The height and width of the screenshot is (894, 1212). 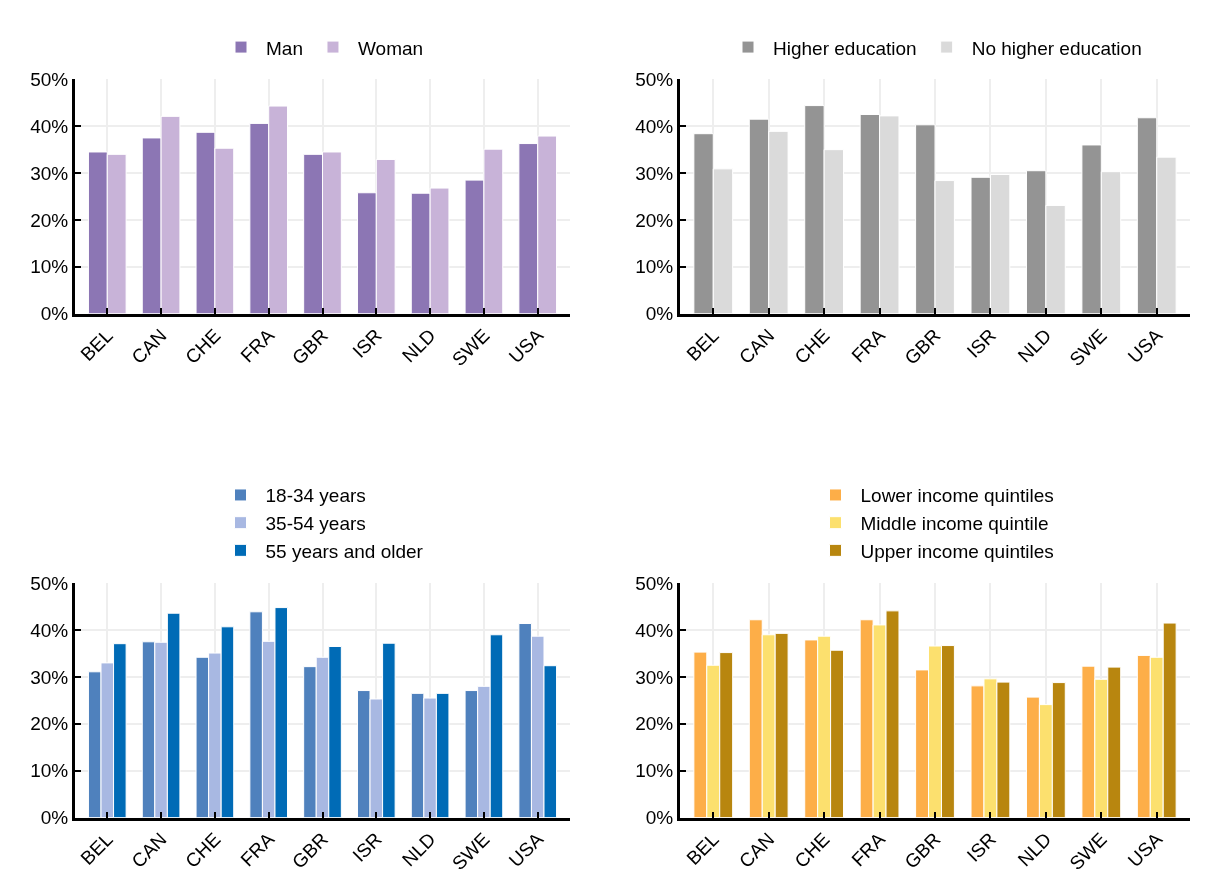 What do you see at coordinates (954, 524) in the screenshot?
I see `legend-label: Middle income quintile` at bounding box center [954, 524].